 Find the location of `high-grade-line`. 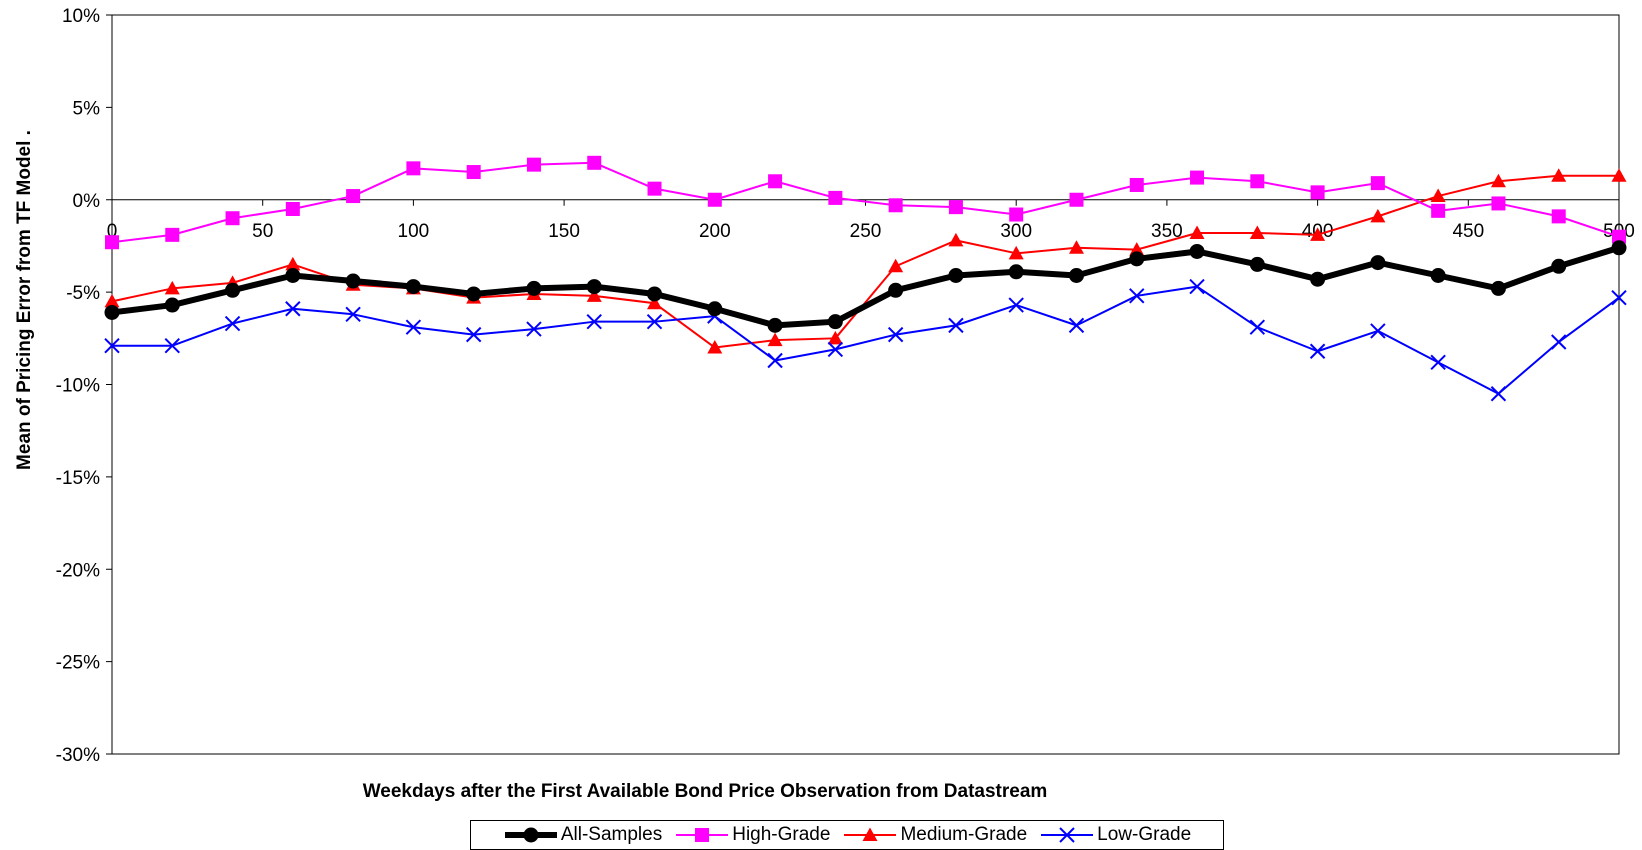

high-grade-line is located at coordinates (865, 202).